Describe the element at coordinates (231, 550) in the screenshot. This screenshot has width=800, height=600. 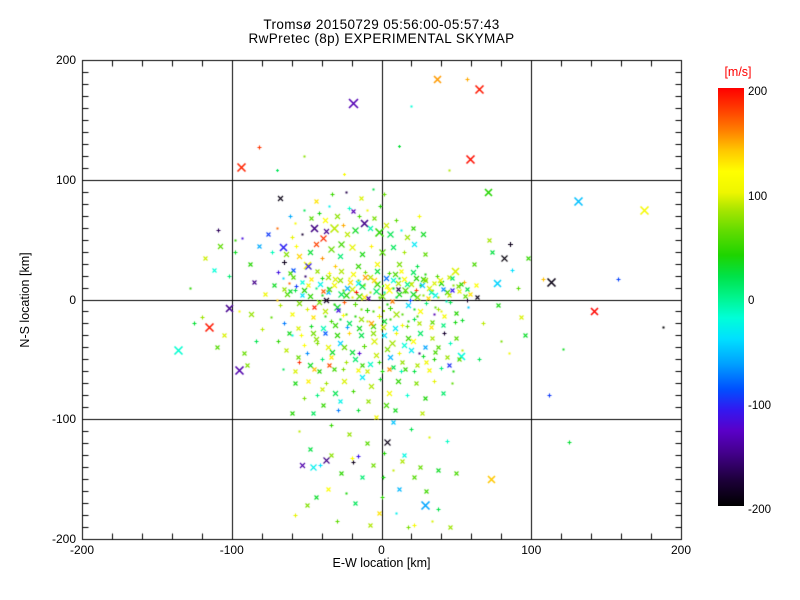
I see `x-tick-label: -100` at that location.